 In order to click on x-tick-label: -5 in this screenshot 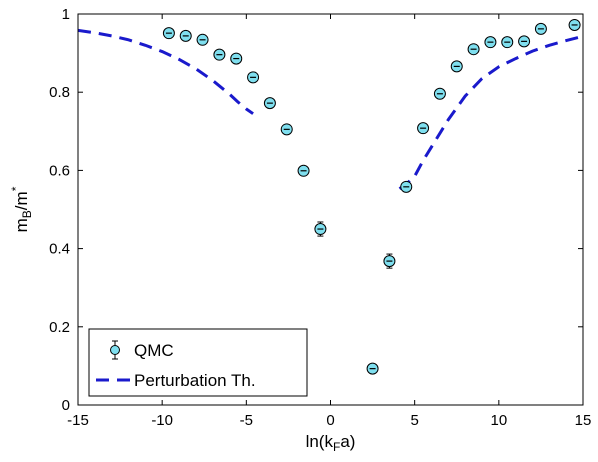, I will do `click(246, 420)`.